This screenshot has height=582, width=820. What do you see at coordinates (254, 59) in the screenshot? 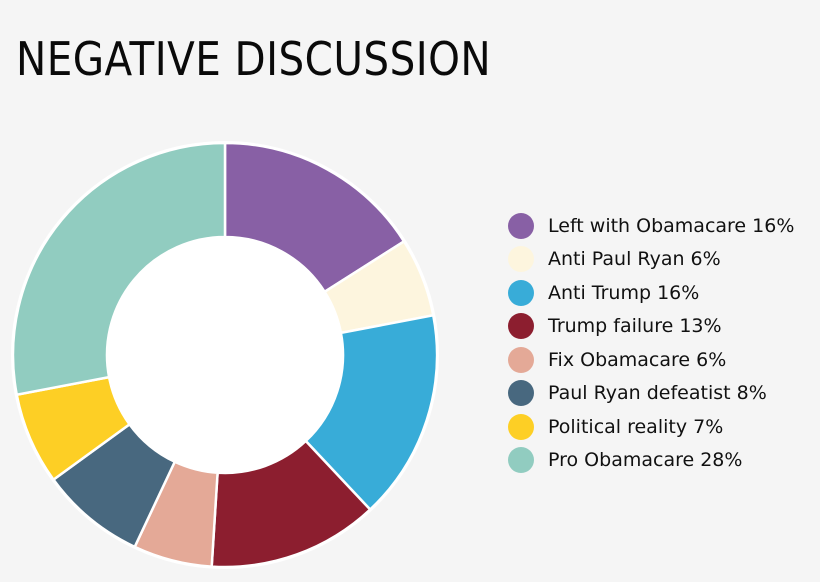
I see `chart-title: NEGATIVE DISCUSSION` at bounding box center [254, 59].